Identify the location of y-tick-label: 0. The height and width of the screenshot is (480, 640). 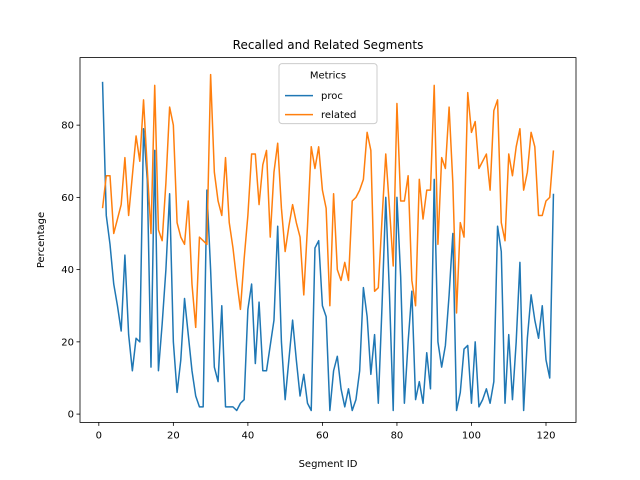
(71, 415).